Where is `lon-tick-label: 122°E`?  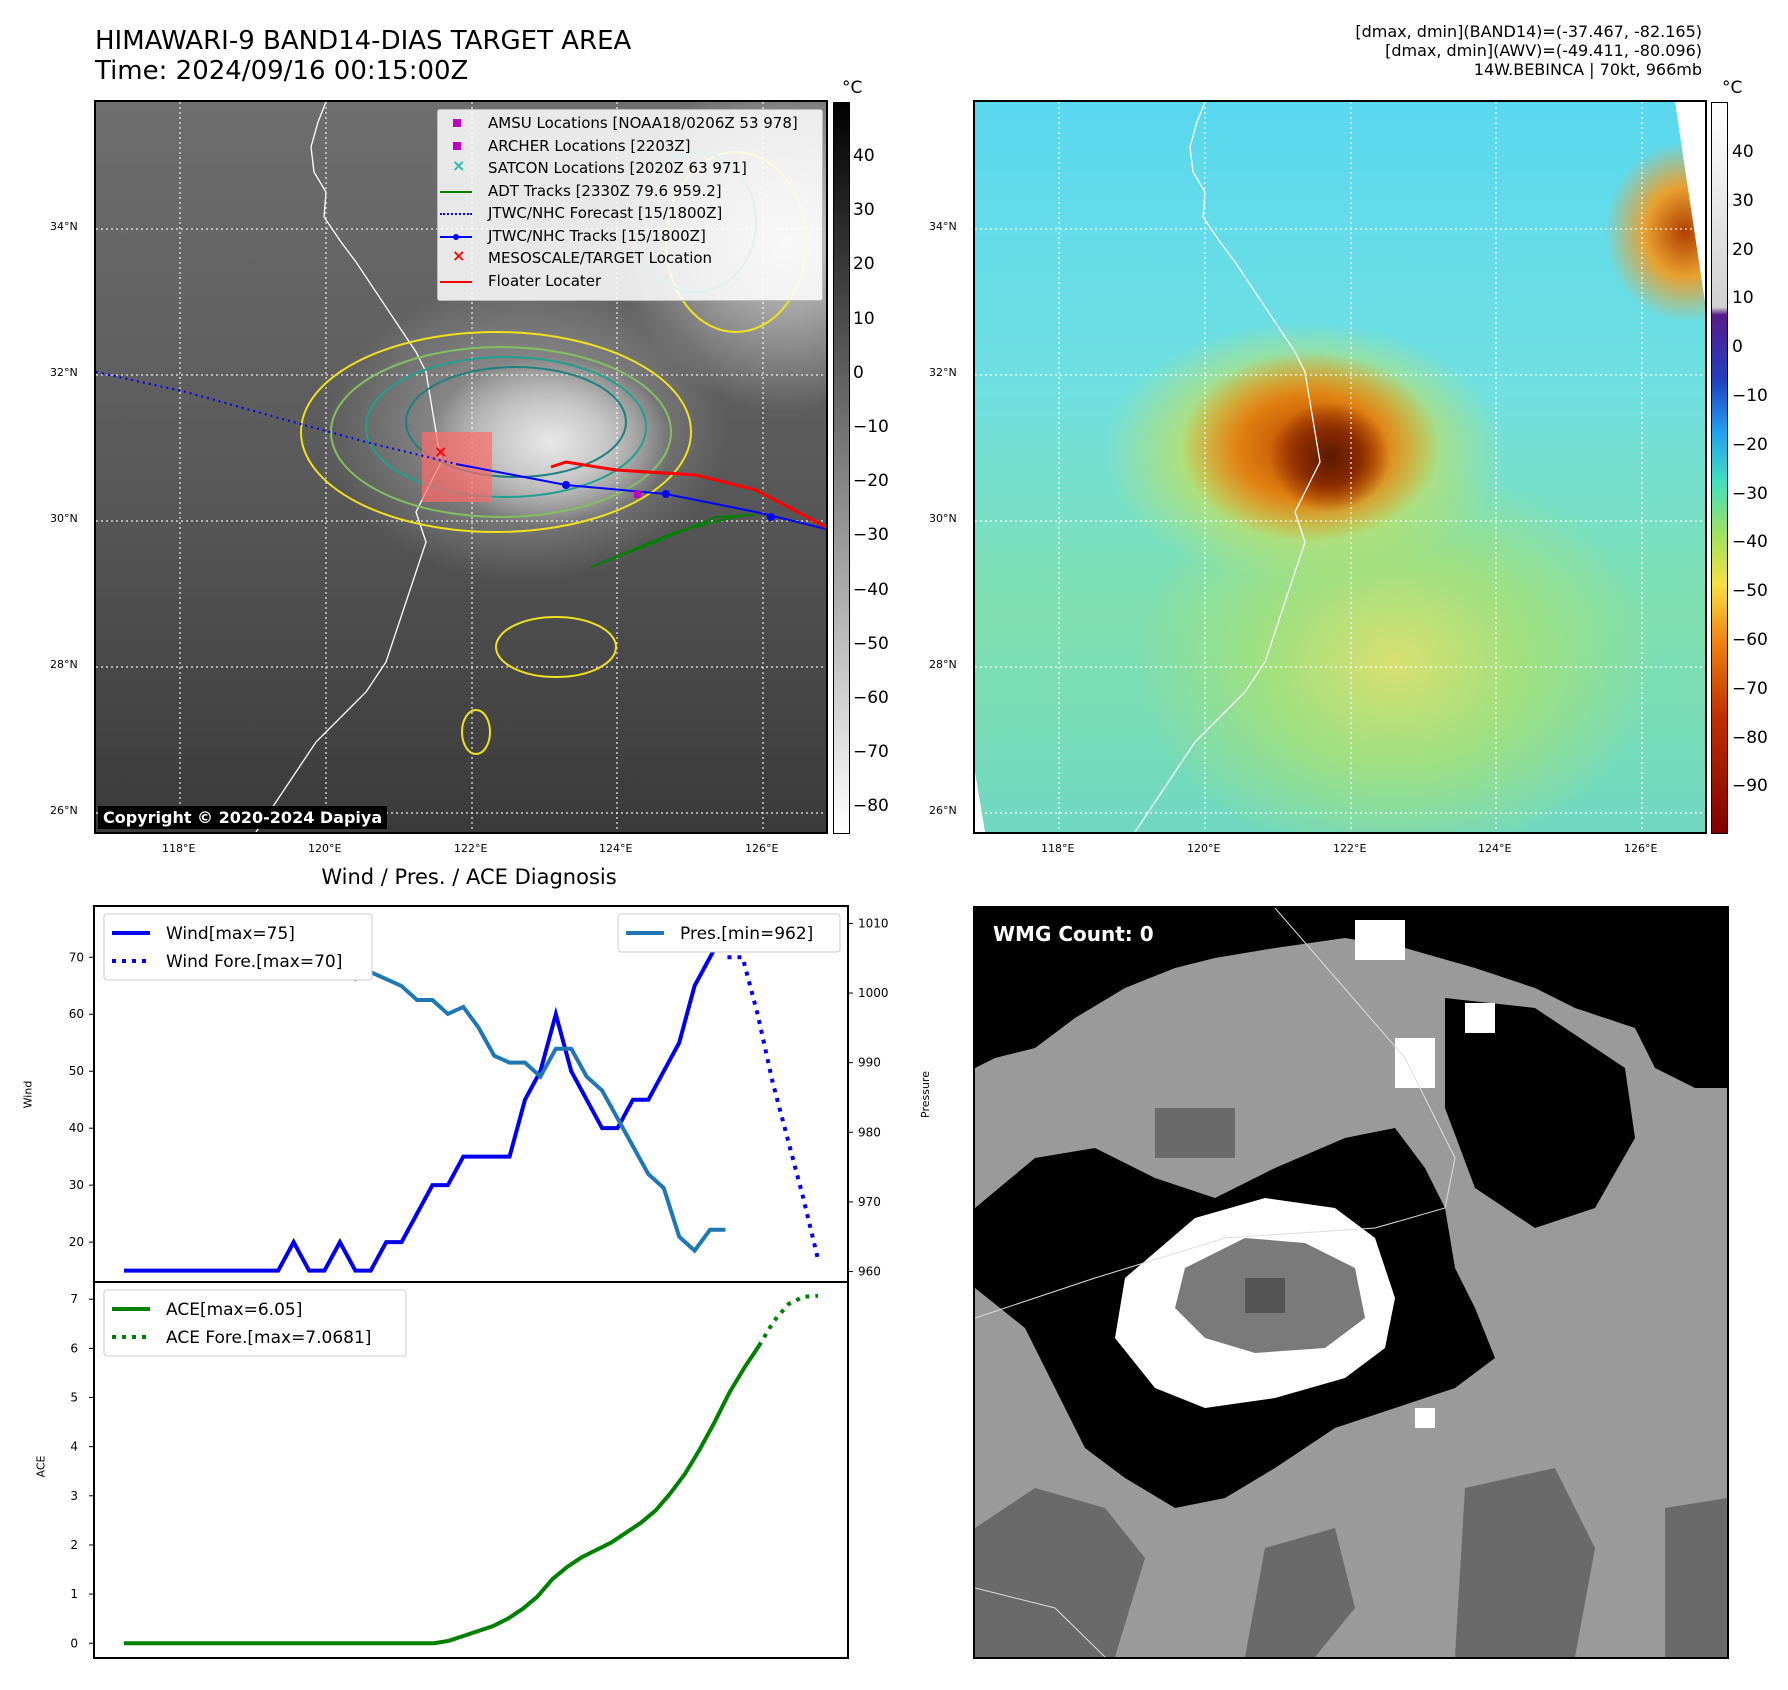 lon-tick-label: 122°E is located at coordinates (471, 848).